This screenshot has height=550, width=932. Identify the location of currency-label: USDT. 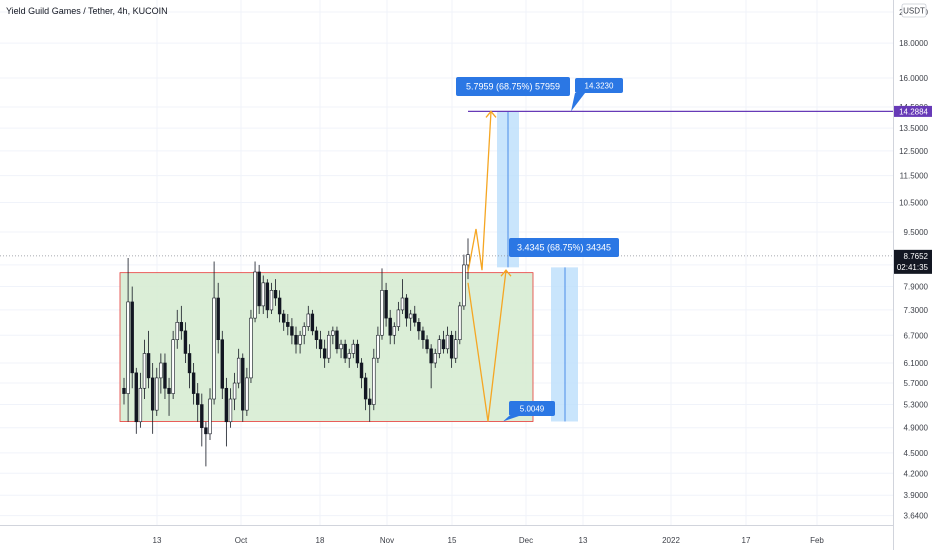
(914, 11).